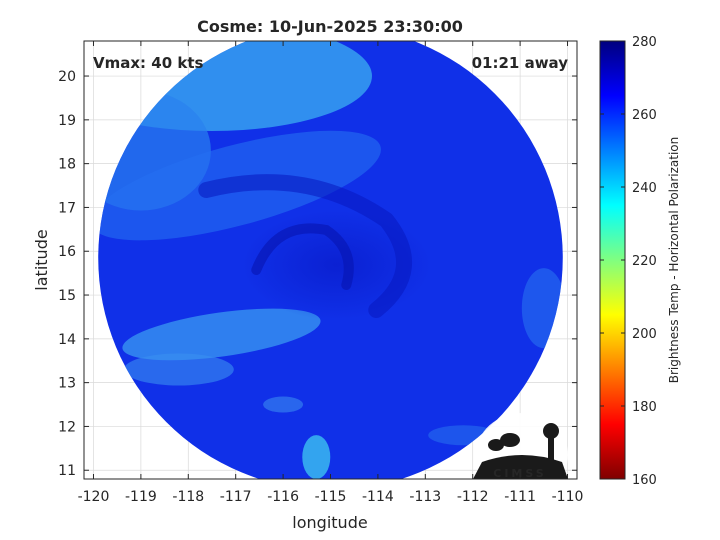  I want to click on y-tick-label: 17, so click(67, 208).